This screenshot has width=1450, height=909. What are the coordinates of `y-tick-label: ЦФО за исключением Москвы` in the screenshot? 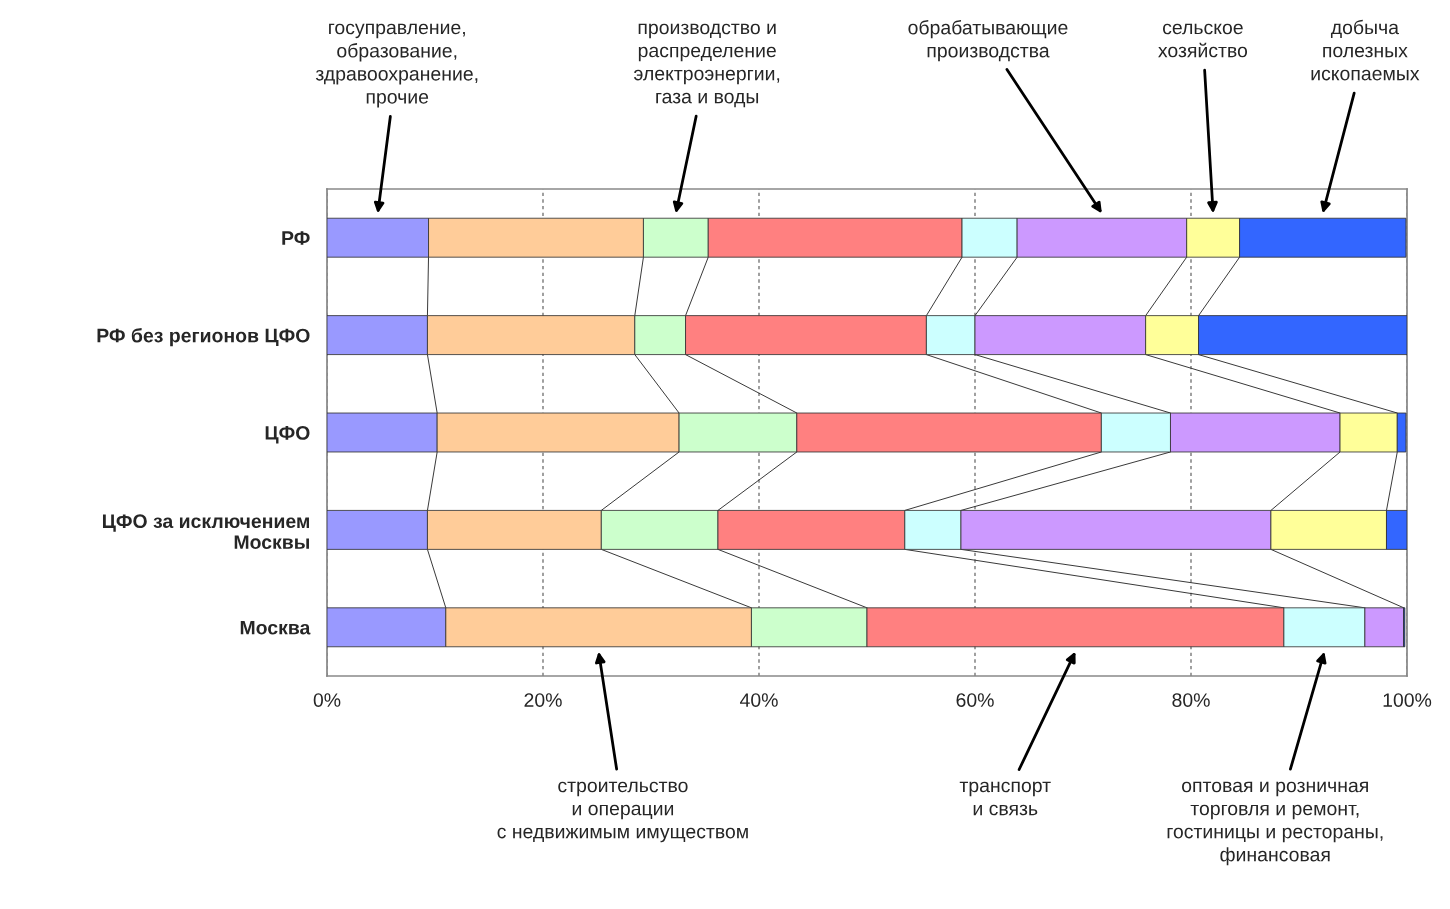 It's located at (205, 532).